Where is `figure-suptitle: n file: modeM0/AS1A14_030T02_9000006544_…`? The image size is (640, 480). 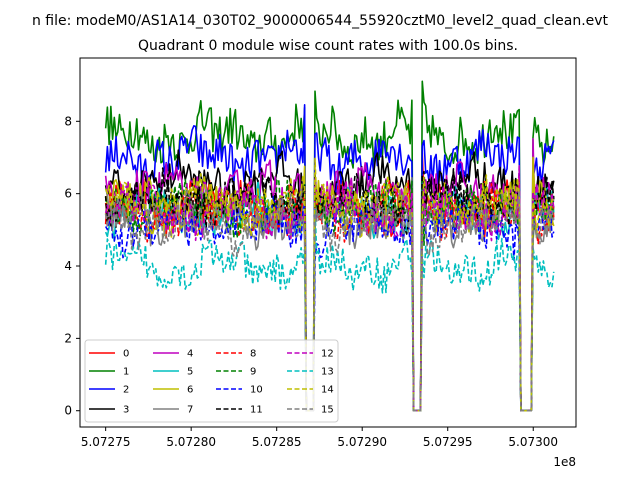 figure-suptitle: n file: modeM0/AS1A14_030T02_9000006544_… is located at coordinates (320, 21).